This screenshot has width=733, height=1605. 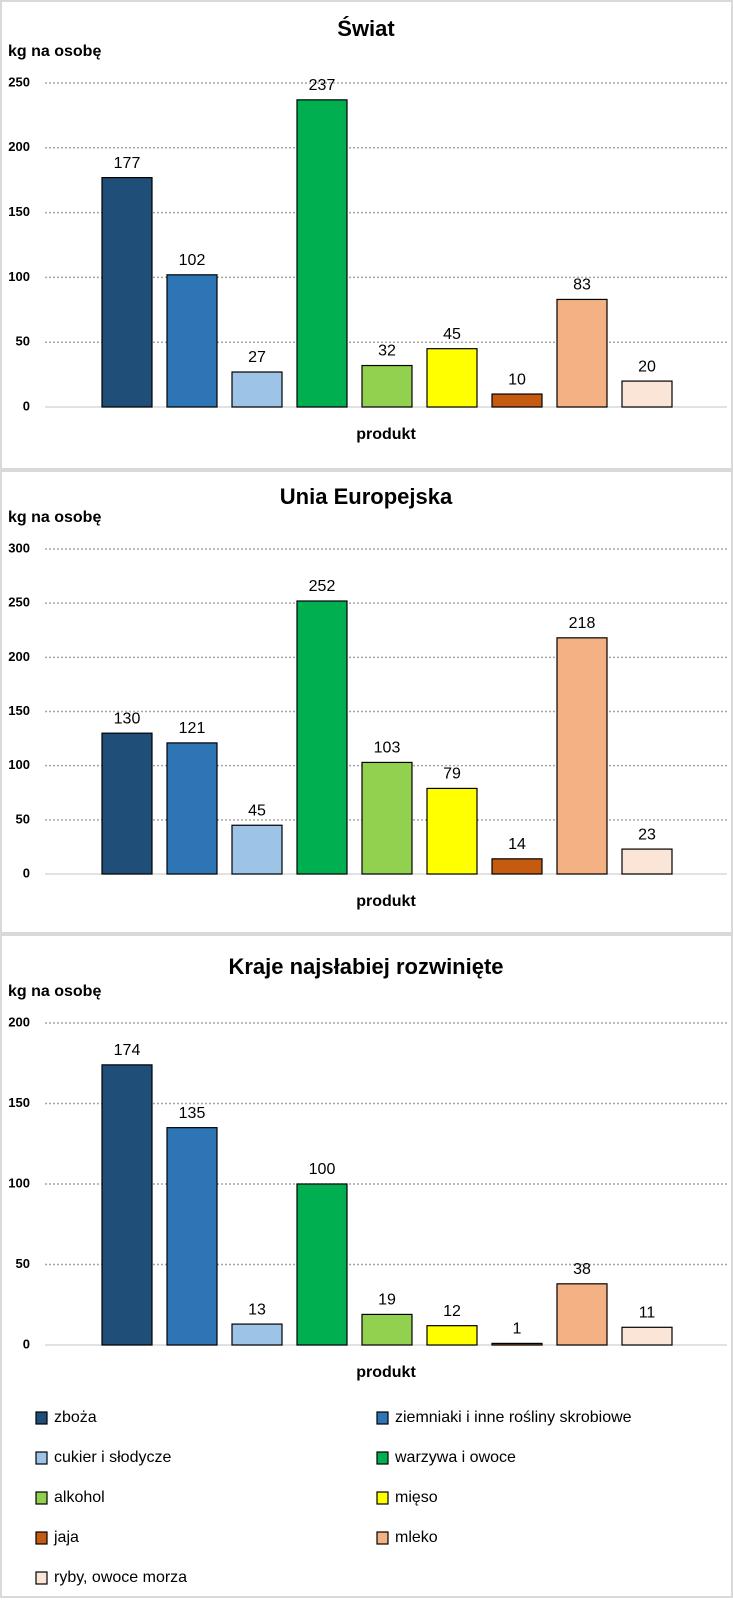 What do you see at coordinates (582, 1269) in the screenshot?
I see `data-label: 38` at bounding box center [582, 1269].